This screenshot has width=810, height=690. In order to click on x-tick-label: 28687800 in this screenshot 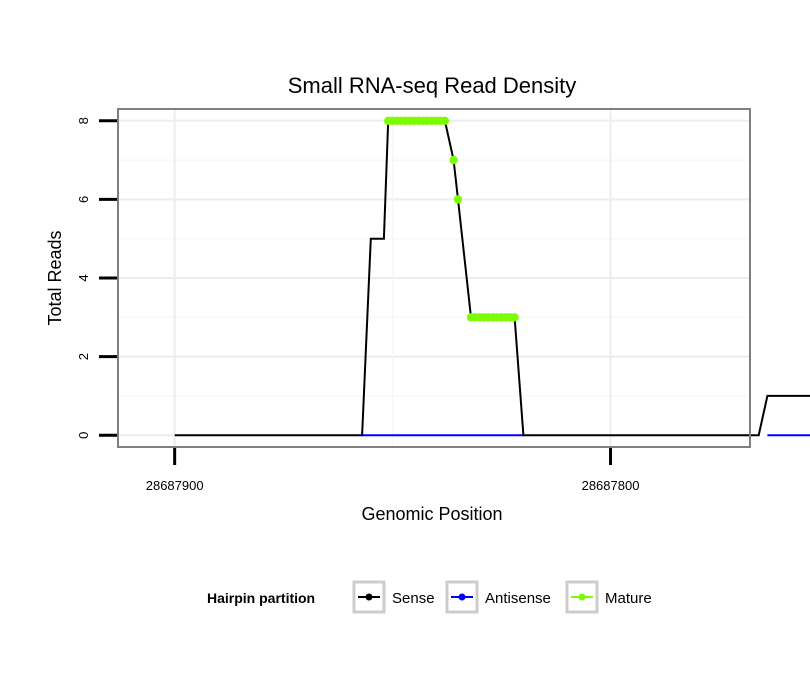, I will do `click(611, 485)`.